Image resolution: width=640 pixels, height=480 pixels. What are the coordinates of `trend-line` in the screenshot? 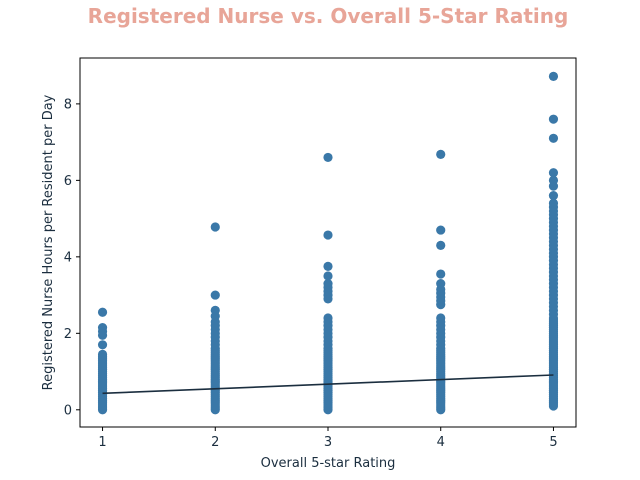 It's located at (328, 384).